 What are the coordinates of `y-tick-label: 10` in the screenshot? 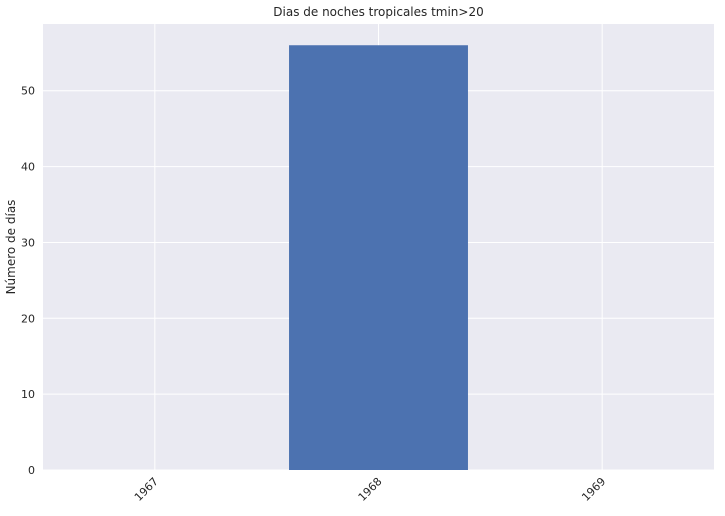 It's located at (28, 394).